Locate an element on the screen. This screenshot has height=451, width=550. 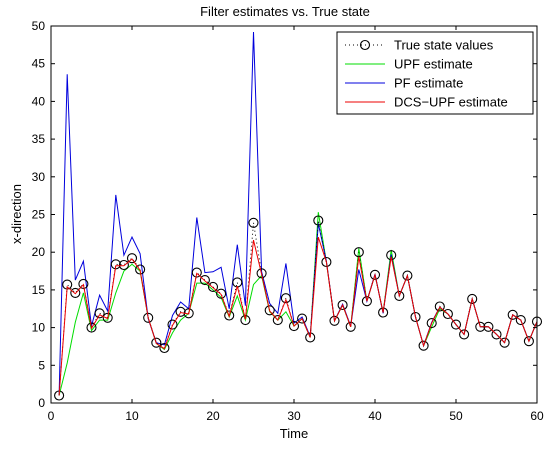
x-tick-label: 40 is located at coordinates (375, 416).